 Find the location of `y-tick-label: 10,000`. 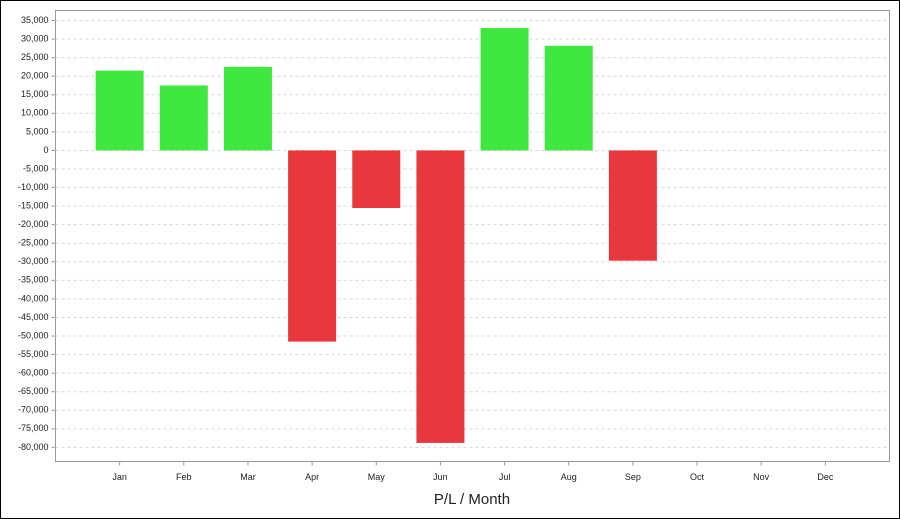

y-tick-label: 10,000 is located at coordinates (35, 113).